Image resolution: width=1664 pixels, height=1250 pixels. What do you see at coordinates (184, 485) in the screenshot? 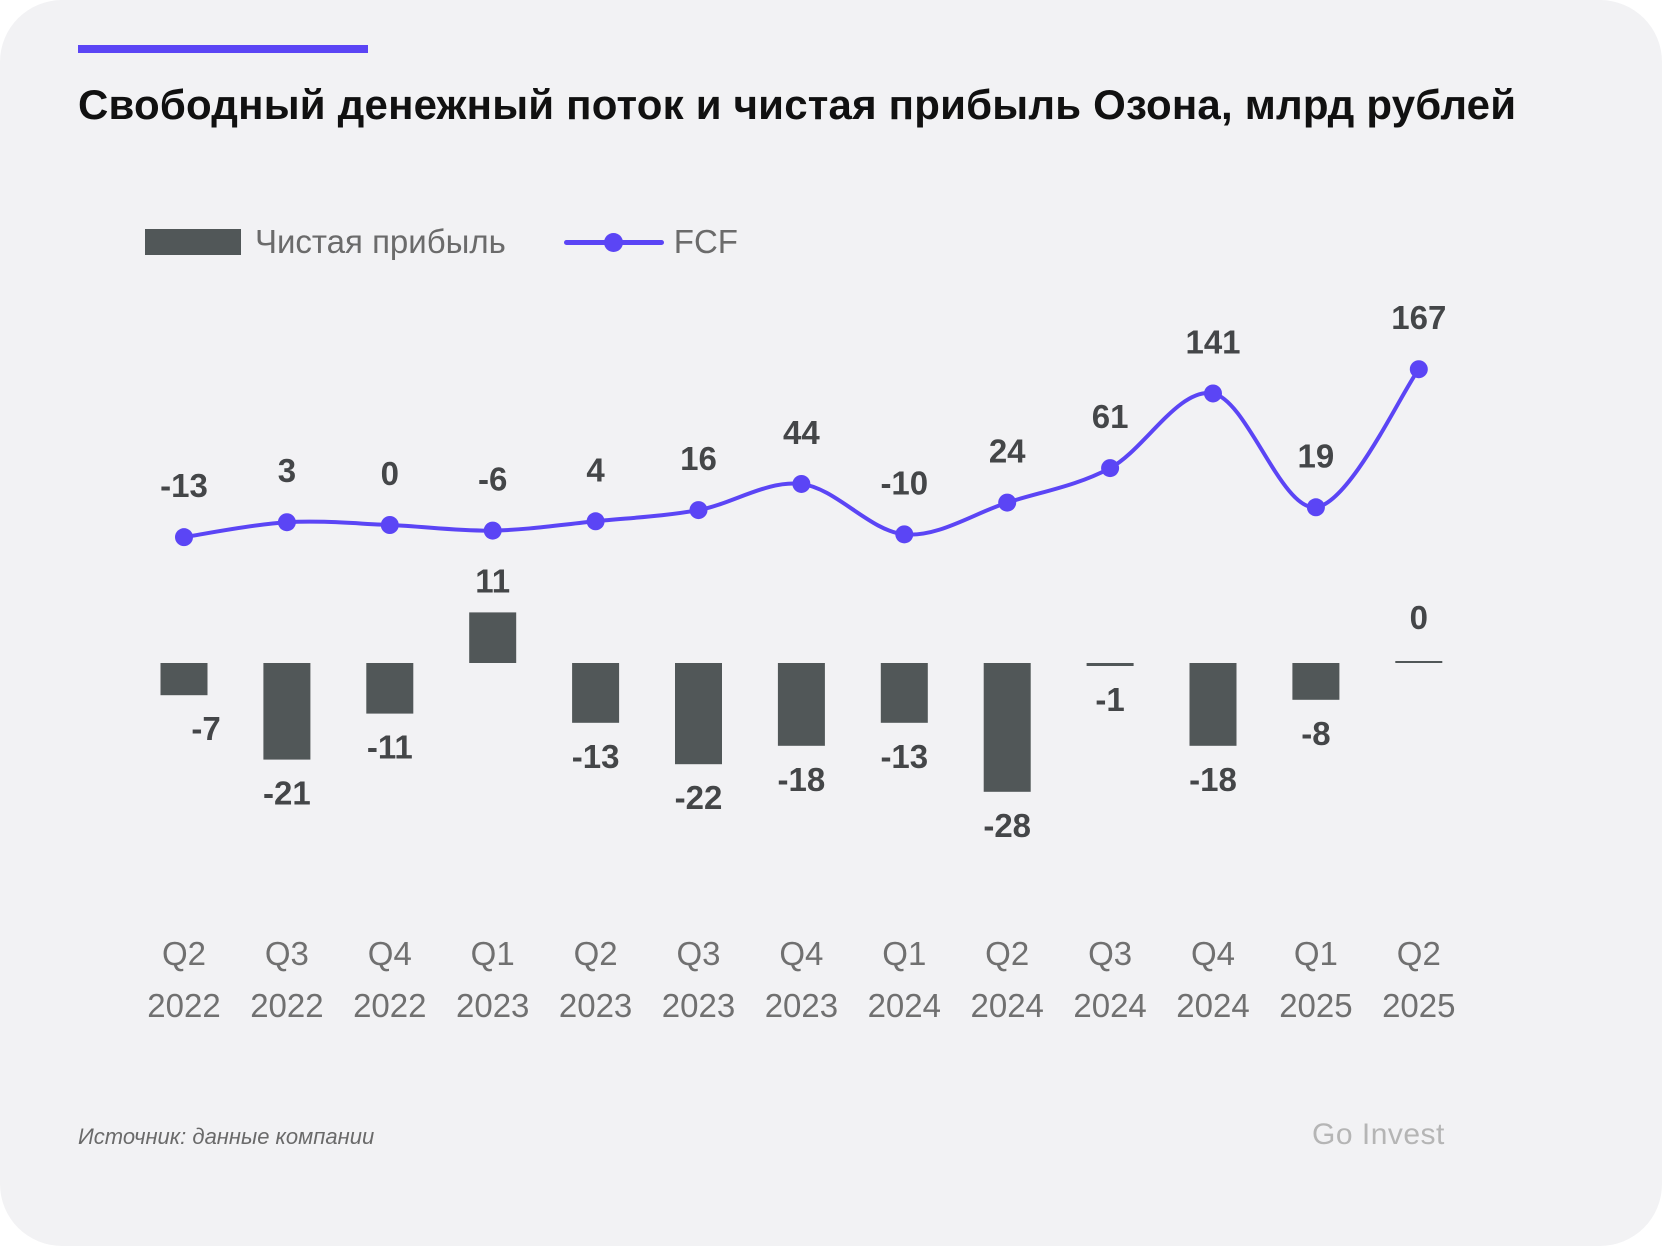
I see `fcf-value-label: -13` at bounding box center [184, 485].